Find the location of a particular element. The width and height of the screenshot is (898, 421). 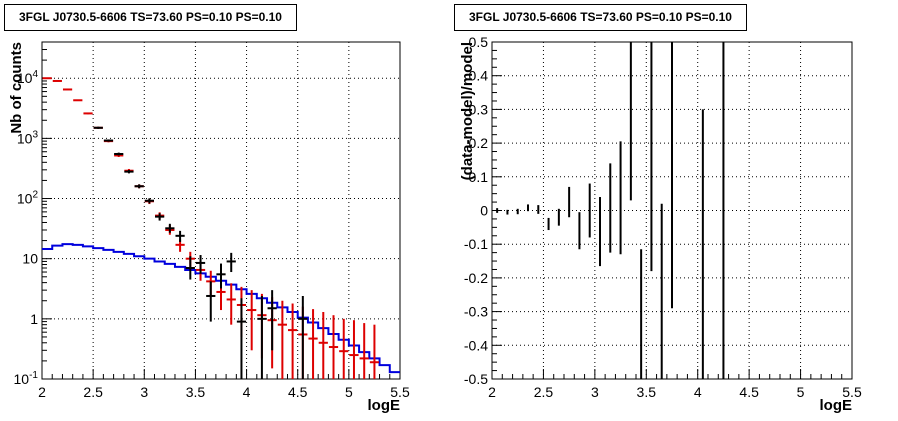

y-tick-label: 0.1 is located at coordinates (479, 177).